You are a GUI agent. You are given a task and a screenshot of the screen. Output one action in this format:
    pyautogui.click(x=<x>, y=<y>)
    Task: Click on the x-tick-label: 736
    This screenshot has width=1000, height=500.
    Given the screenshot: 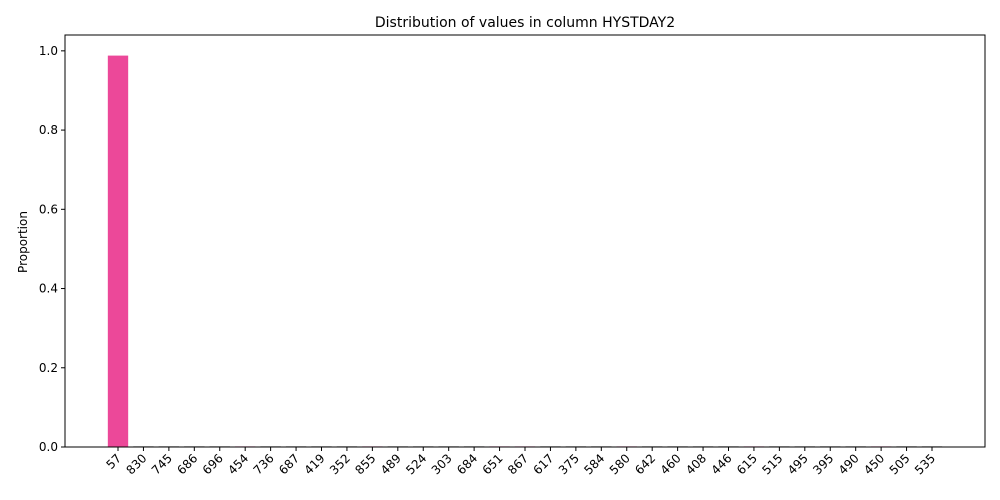 What is the action you would take?
    pyautogui.click(x=264, y=464)
    